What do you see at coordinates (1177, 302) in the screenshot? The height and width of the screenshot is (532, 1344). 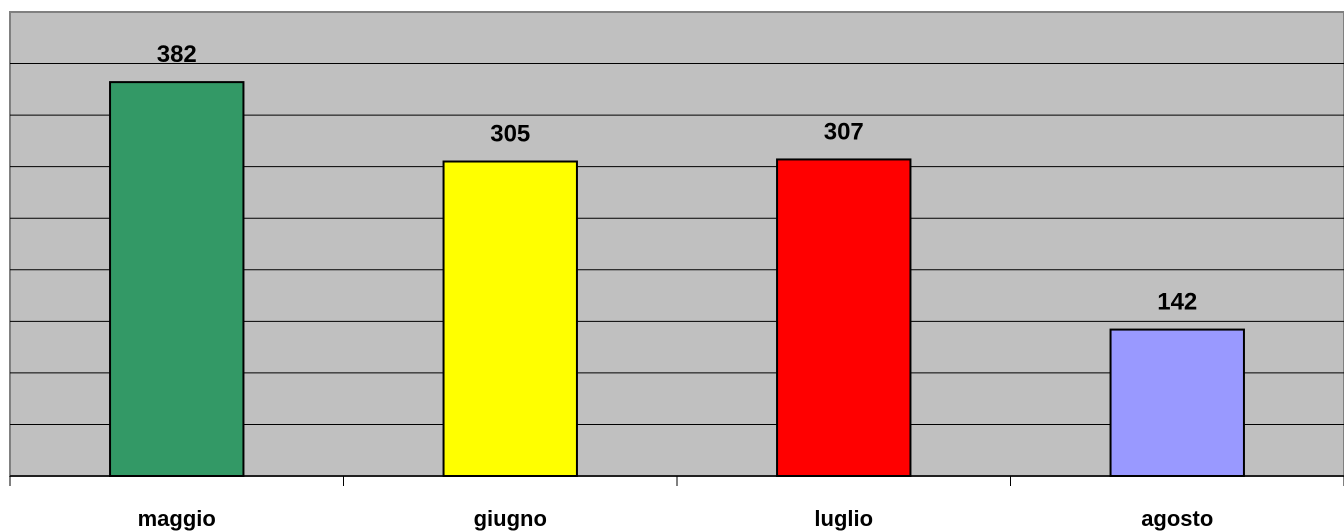 I see `data-label-agosto: 142` at bounding box center [1177, 302].